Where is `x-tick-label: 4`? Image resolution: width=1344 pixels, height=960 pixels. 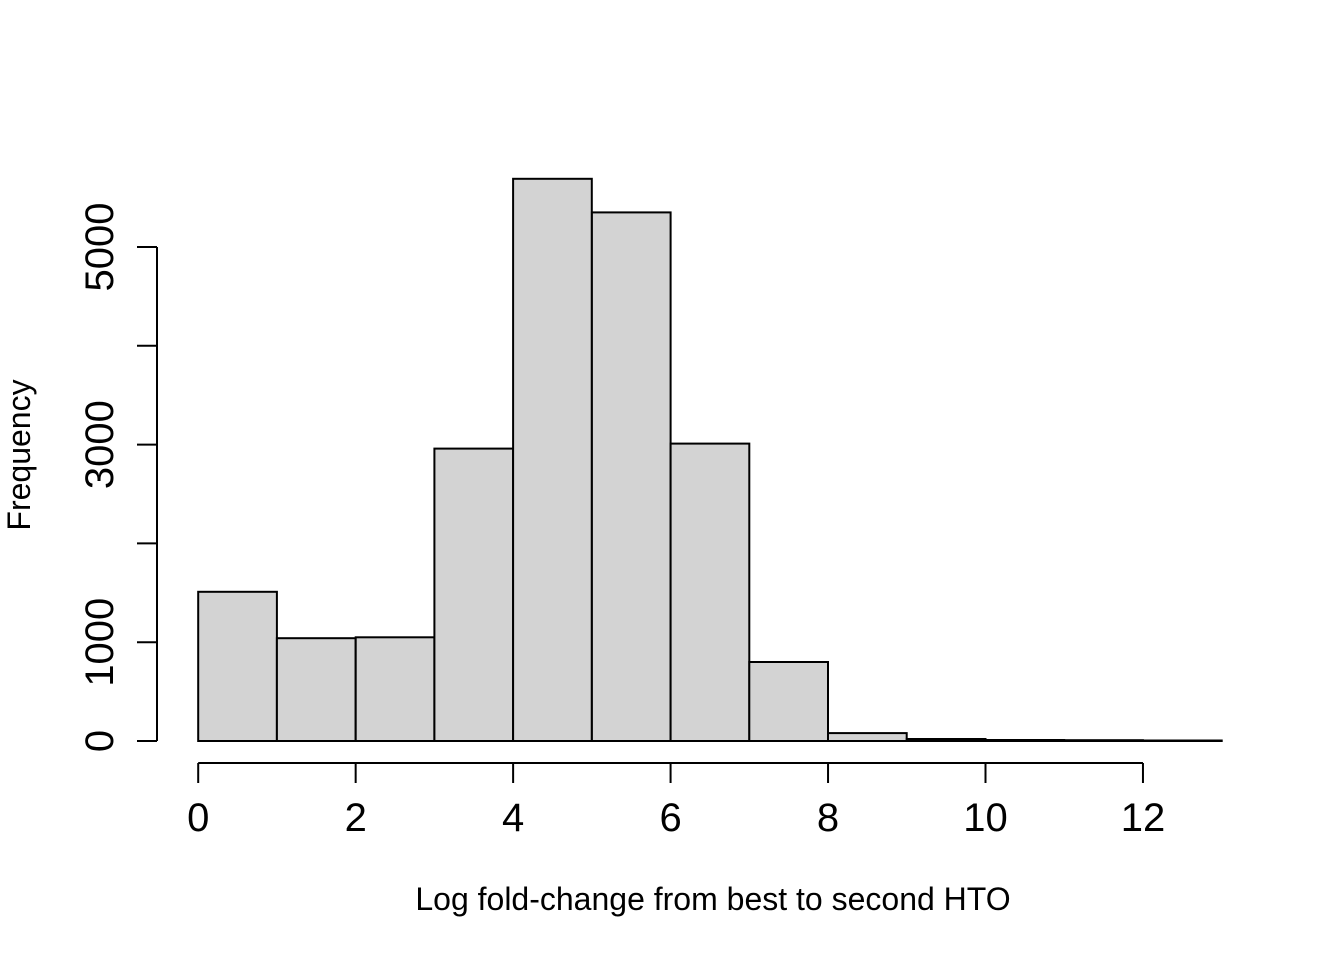
x-tick-label: 4 is located at coordinates (513, 818).